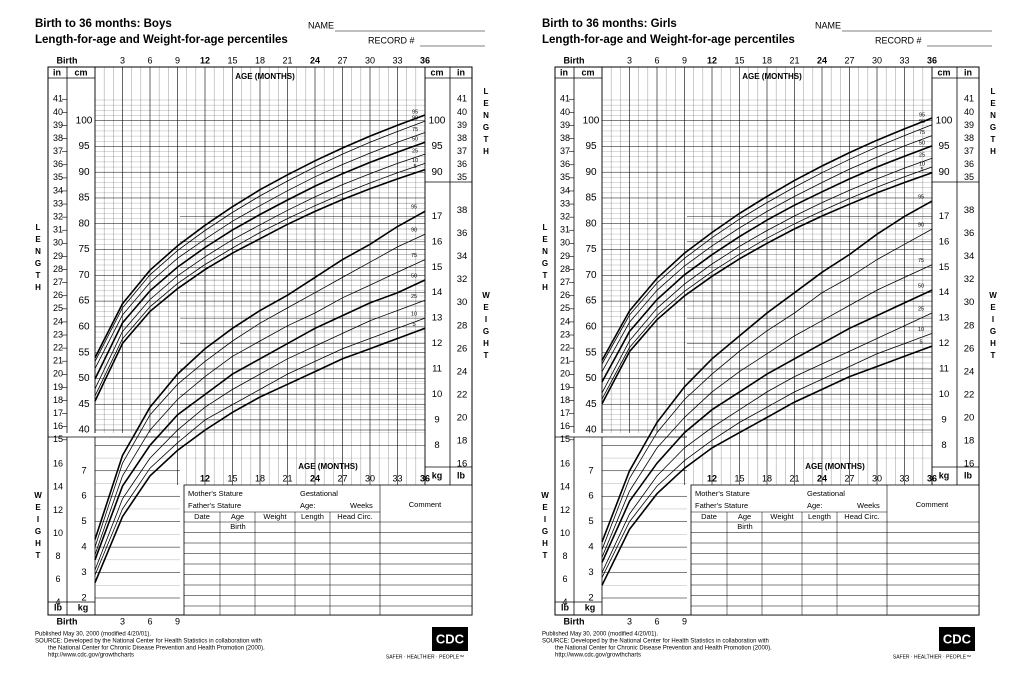 This screenshot has width=1024, height=683. Describe the element at coordinates (591, 378) in the screenshot. I see `left-cm-tick: 50` at that location.